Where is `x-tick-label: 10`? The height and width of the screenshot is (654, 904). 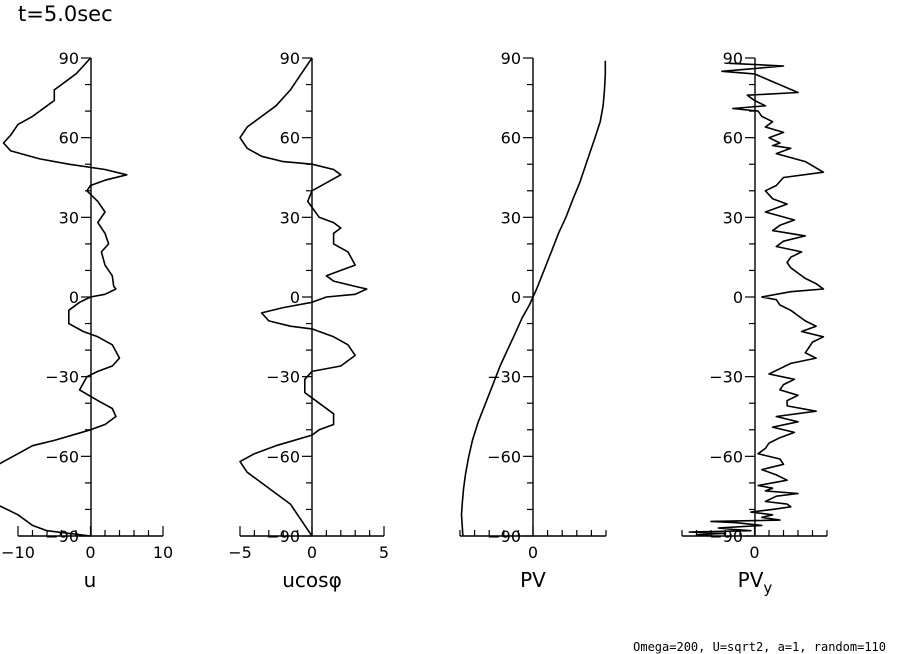
x-tick-label: 10 is located at coordinates (163, 552).